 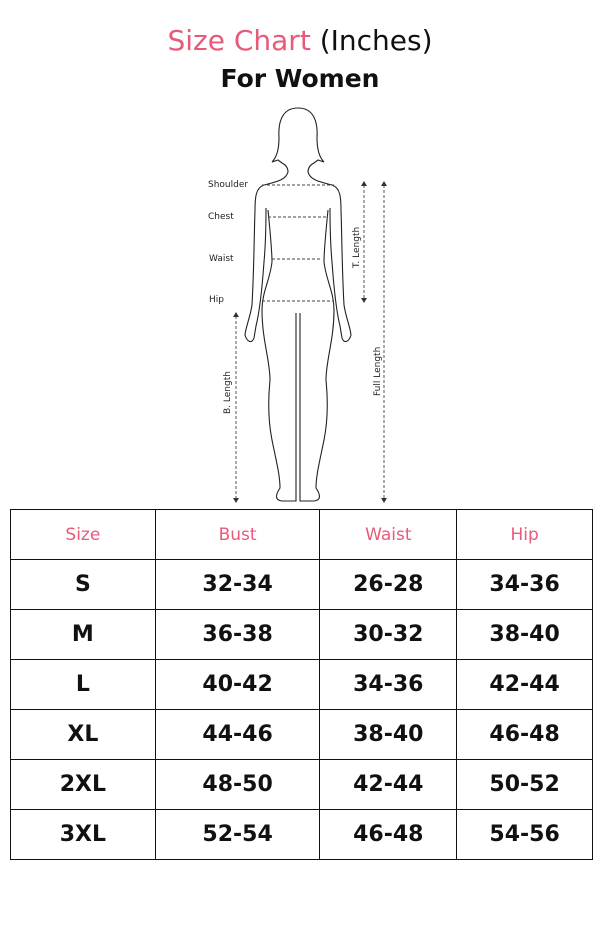 What do you see at coordinates (524, 584) in the screenshot?
I see `hip-cell: 34-36` at bounding box center [524, 584].